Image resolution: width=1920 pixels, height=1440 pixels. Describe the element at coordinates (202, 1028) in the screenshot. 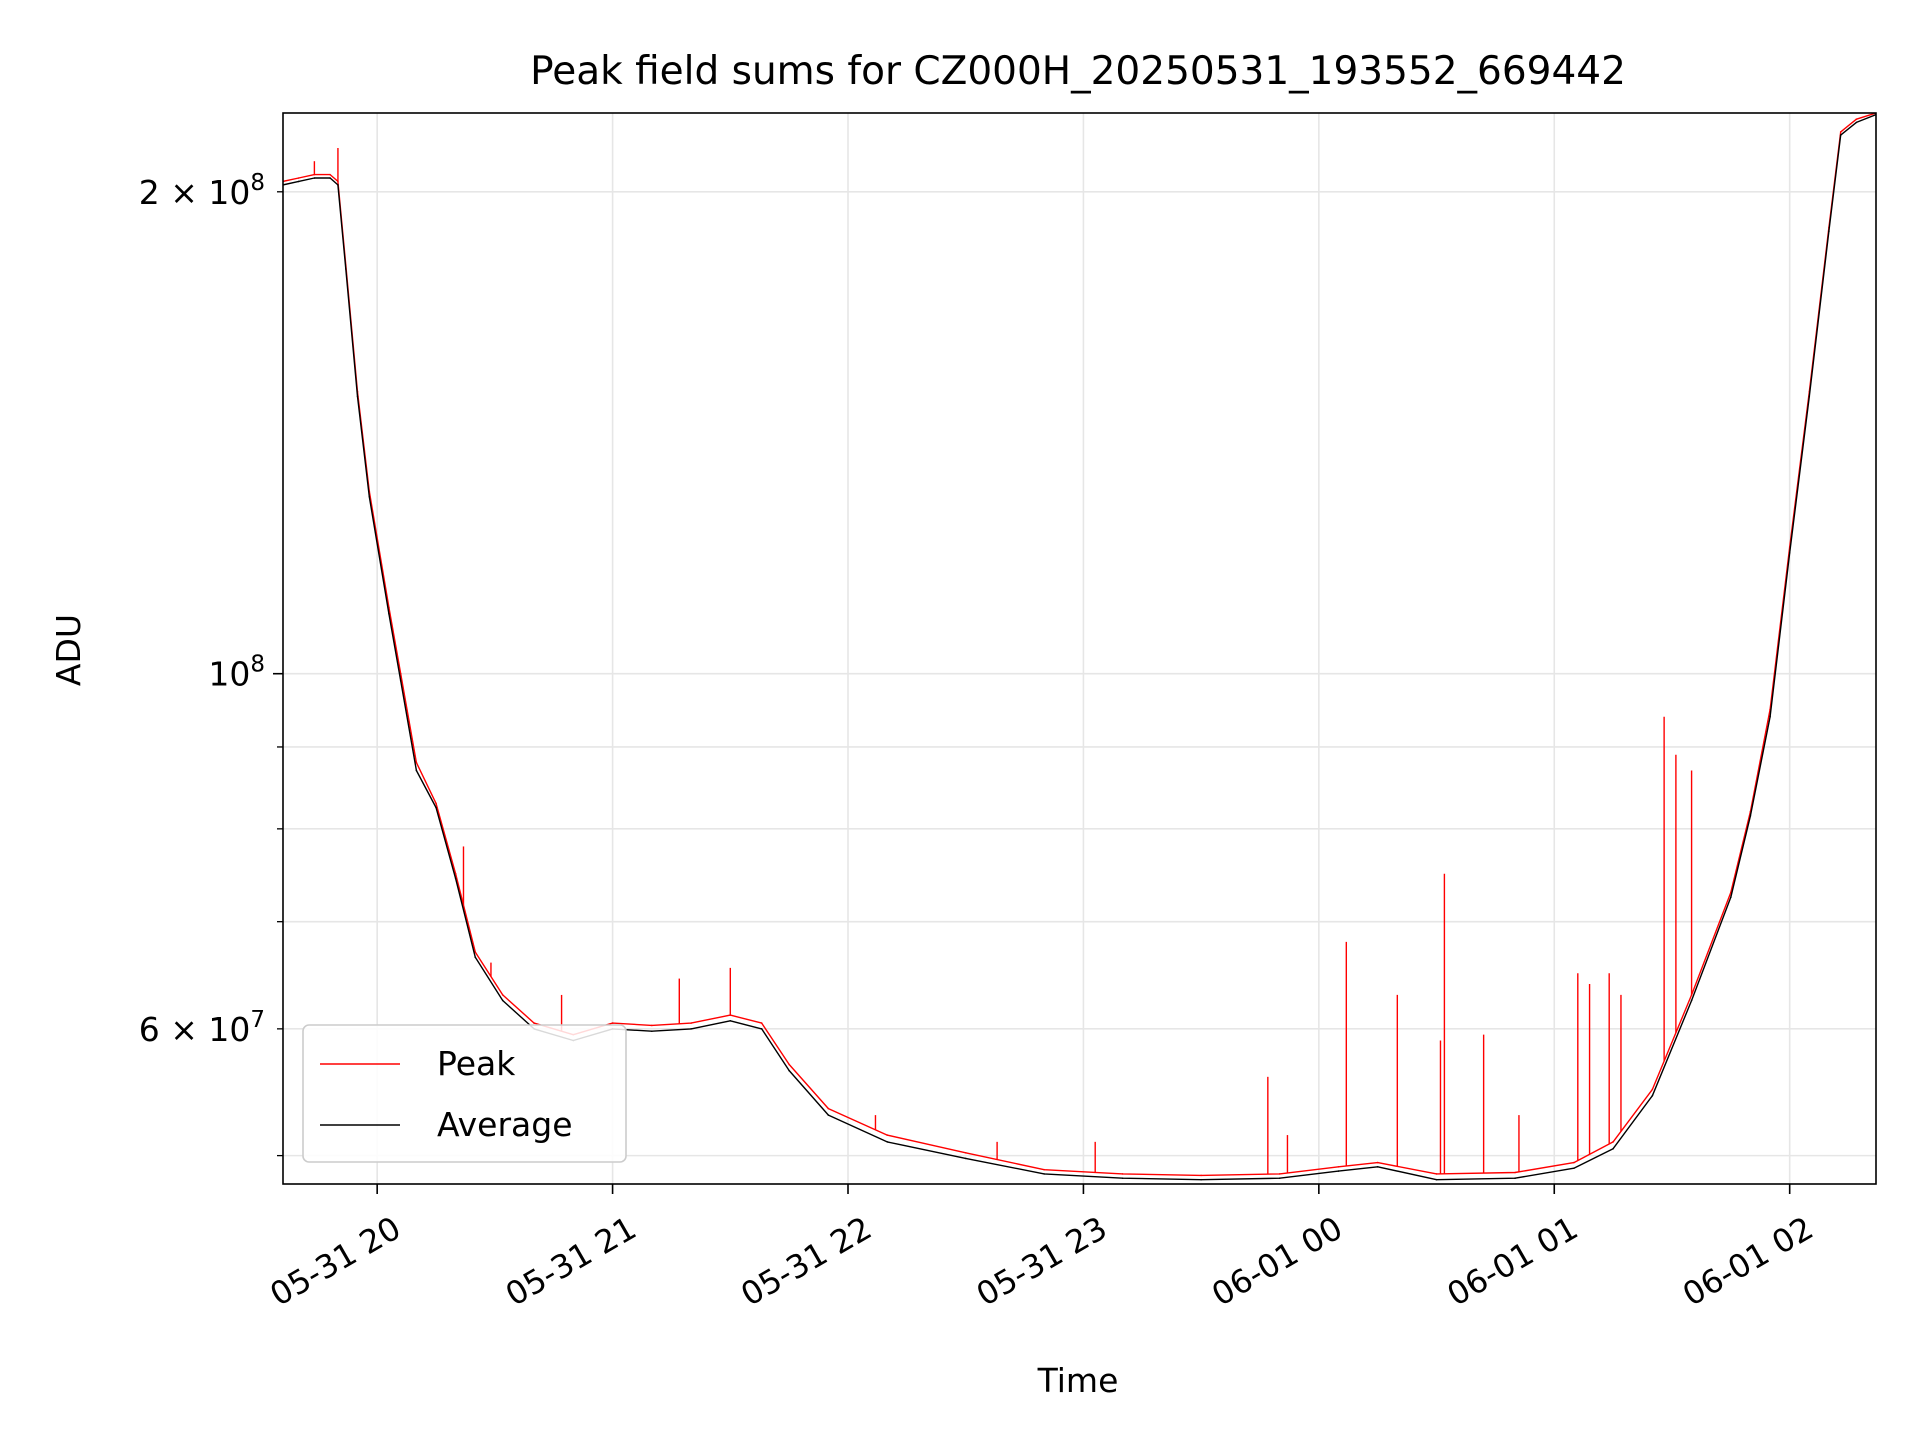

I see `y-tick-label: 6 × 107` at that location.